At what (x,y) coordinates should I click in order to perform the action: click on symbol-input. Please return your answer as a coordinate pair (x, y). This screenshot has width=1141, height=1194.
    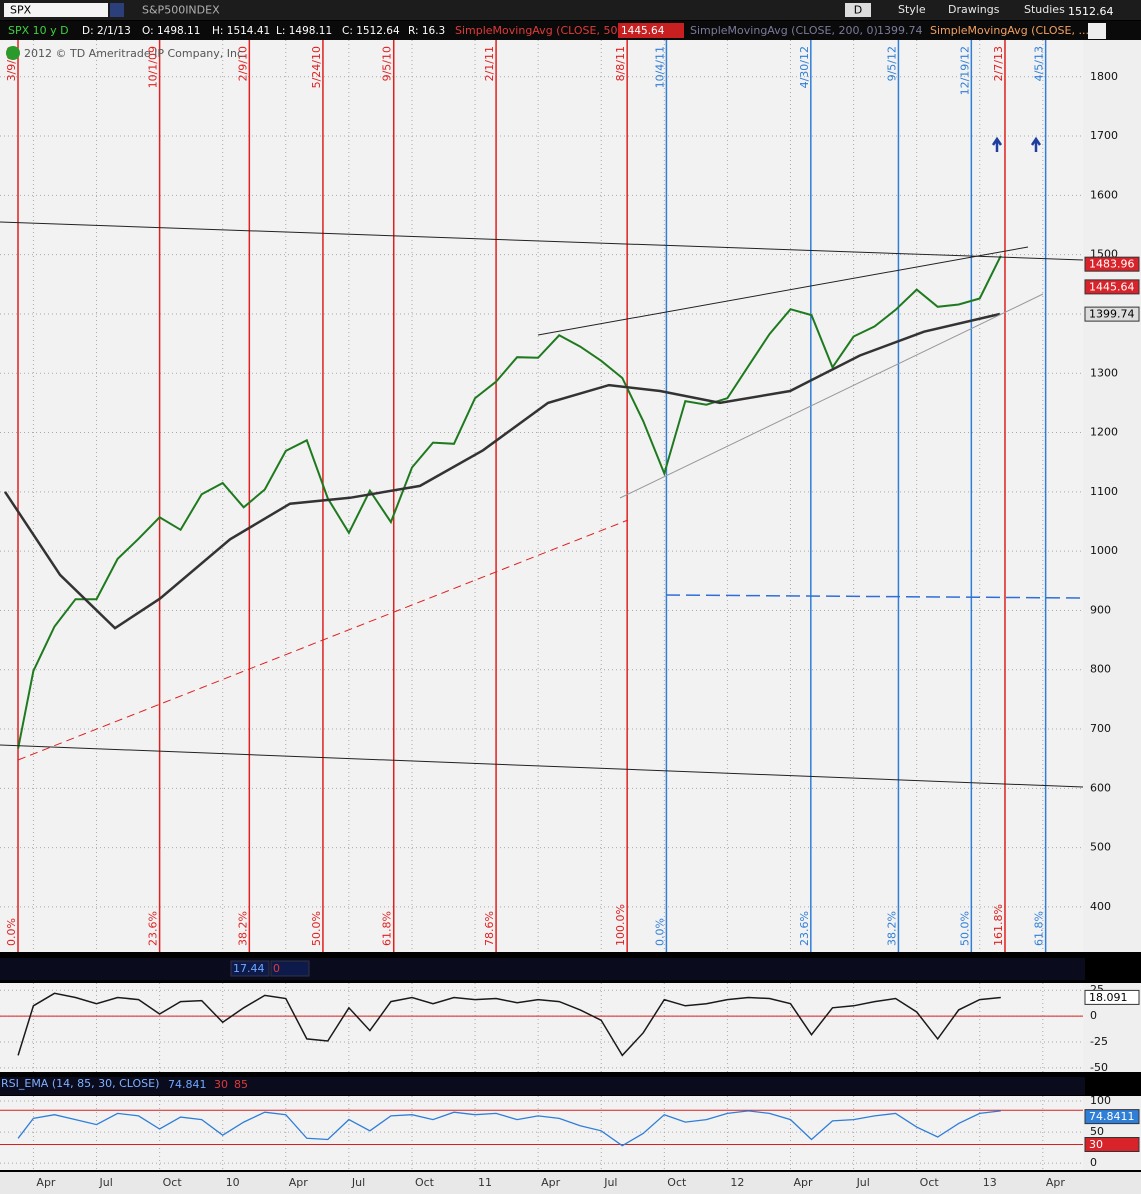
    Looking at the image, I should click on (56, 10).